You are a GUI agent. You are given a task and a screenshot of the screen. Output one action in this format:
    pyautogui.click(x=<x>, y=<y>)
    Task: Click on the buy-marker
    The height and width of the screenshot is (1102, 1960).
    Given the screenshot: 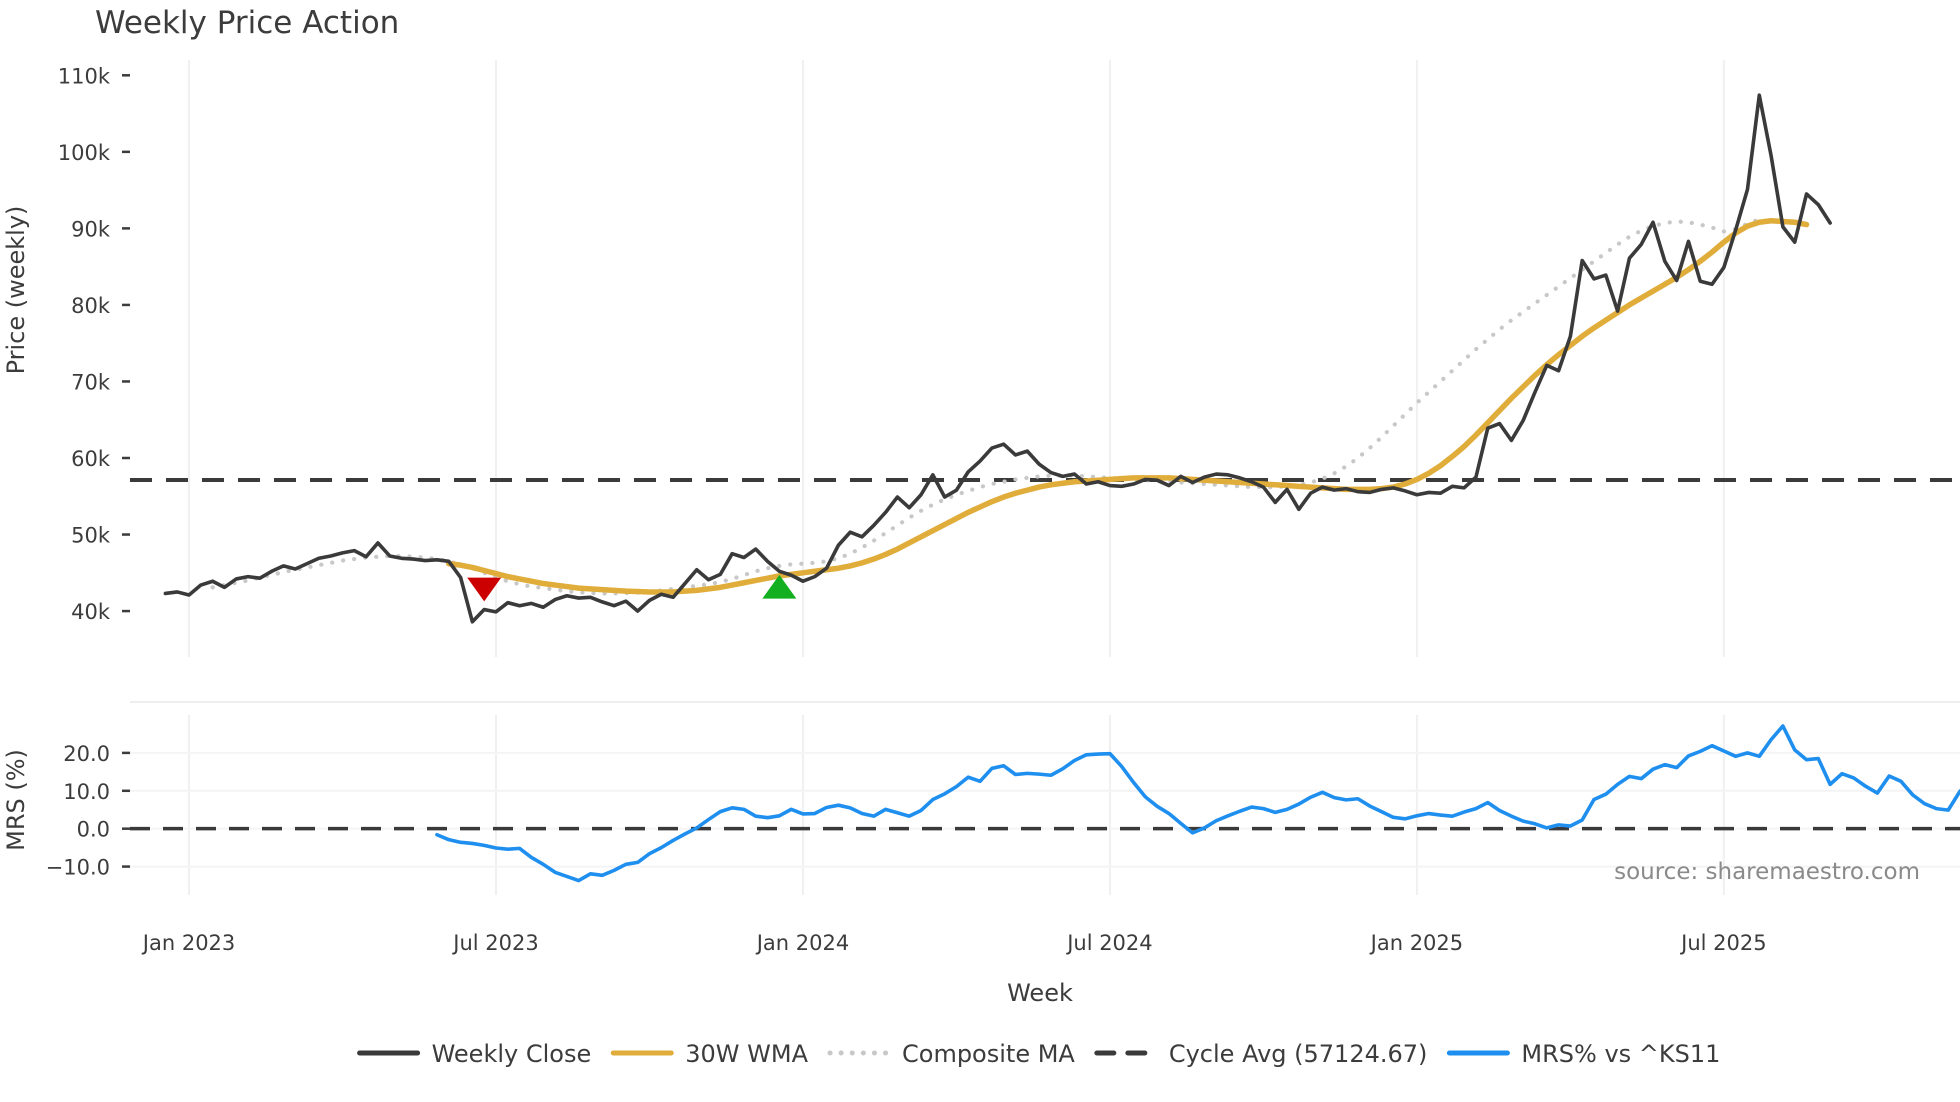 What is the action you would take?
    pyautogui.click(x=779, y=586)
    